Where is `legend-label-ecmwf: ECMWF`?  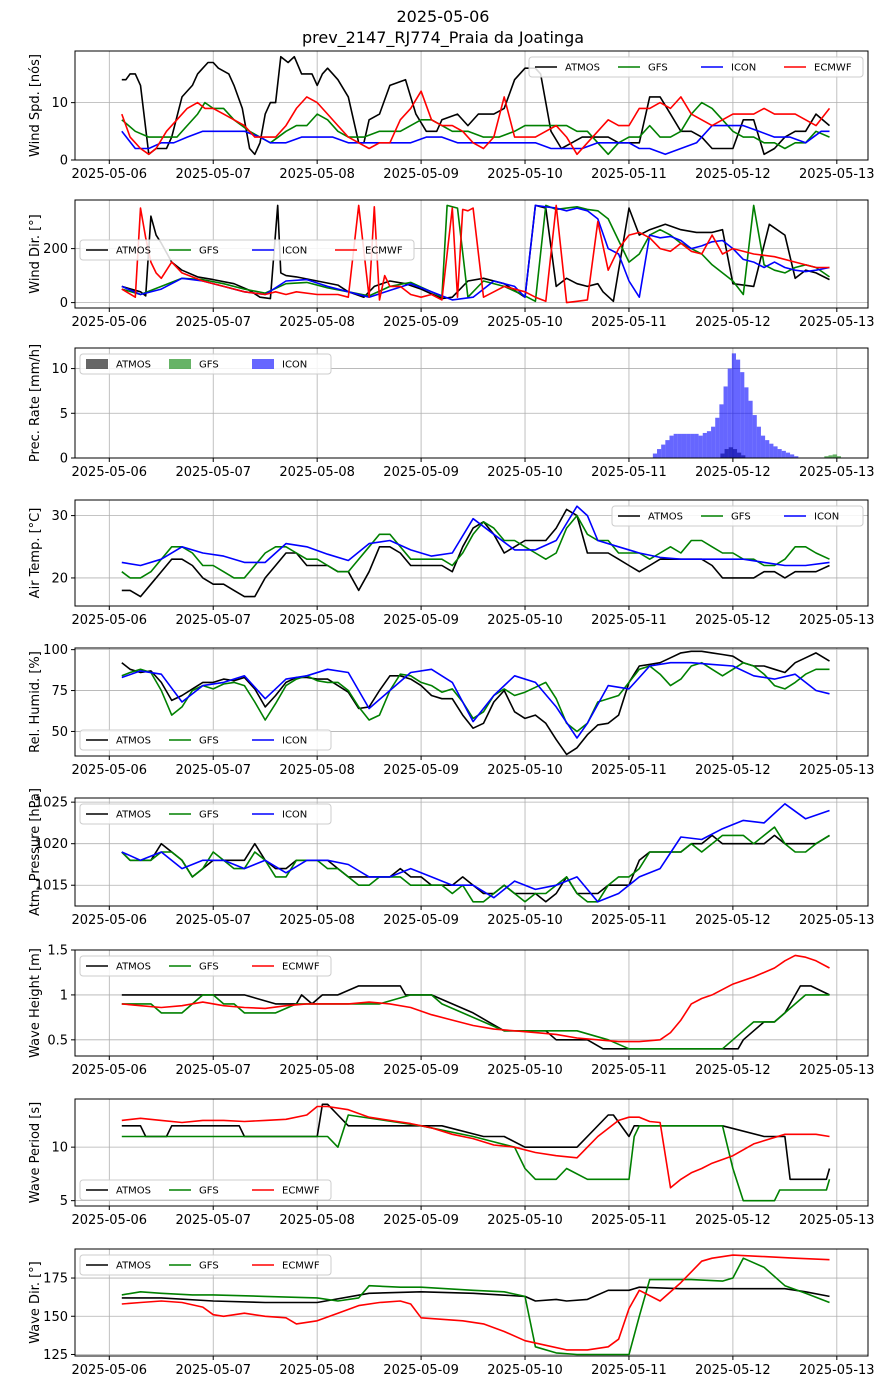 legend-label-ecmwf: ECMWF is located at coordinates (301, 1191).